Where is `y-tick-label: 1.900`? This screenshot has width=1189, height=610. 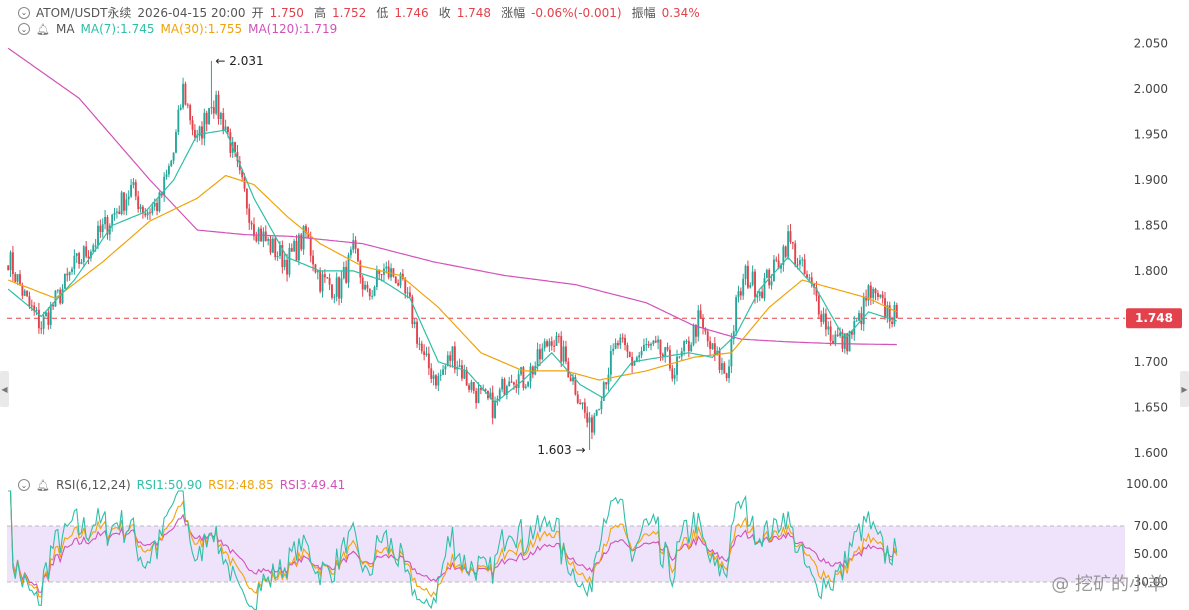
y-tick-label: 1.900 is located at coordinates (1151, 180).